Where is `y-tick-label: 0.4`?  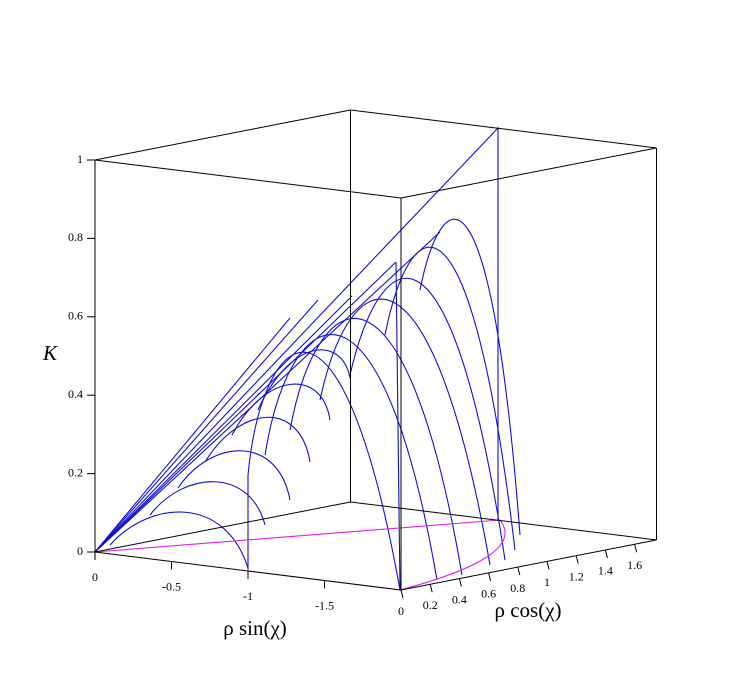 y-tick-label: 0.4 is located at coordinates (459, 599).